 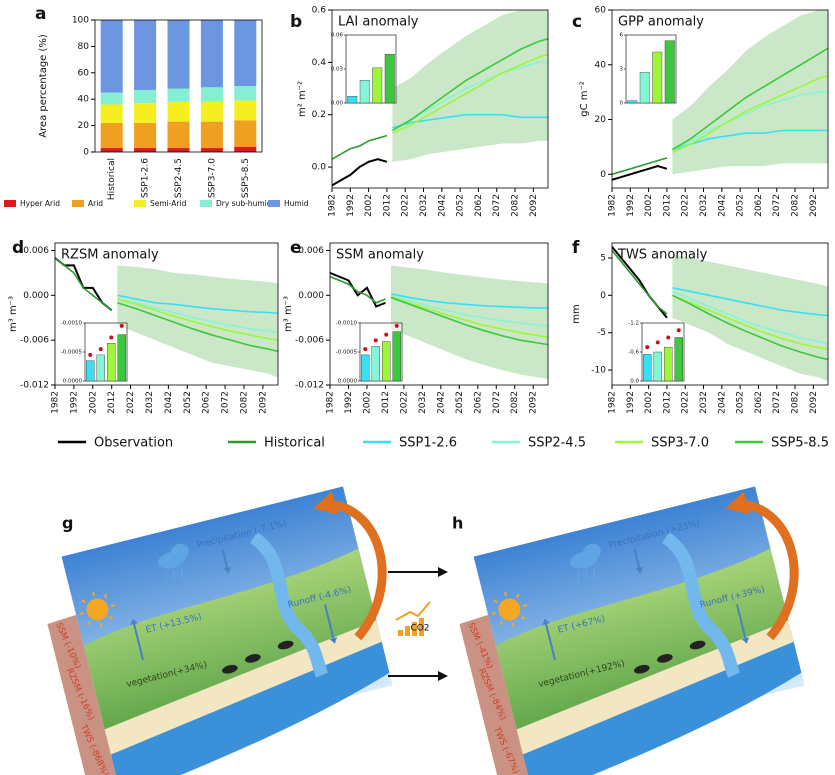 What do you see at coordinates (34, 386) in the screenshot?
I see `y-tick-label: -0.012` at bounding box center [34, 386].